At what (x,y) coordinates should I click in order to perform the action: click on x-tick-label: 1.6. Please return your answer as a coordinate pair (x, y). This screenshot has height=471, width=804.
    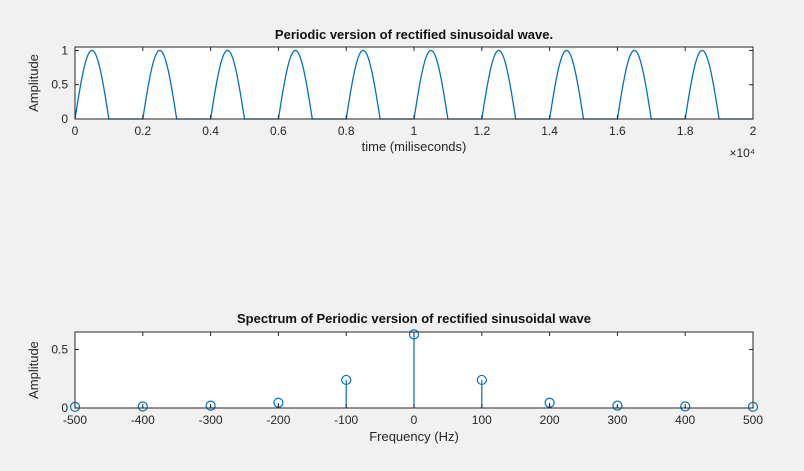
    Looking at the image, I should click on (617, 131).